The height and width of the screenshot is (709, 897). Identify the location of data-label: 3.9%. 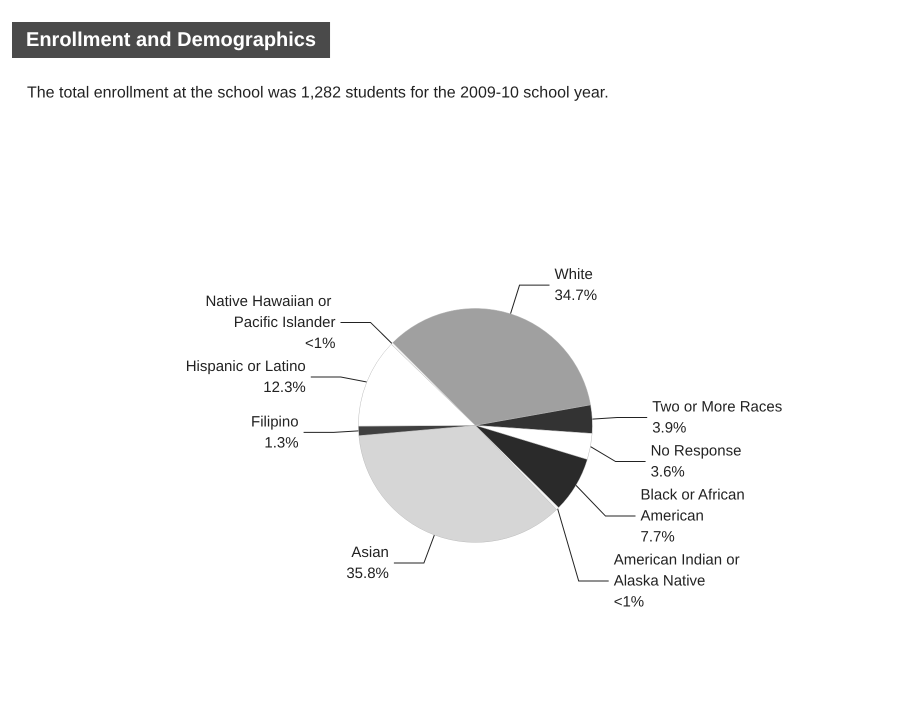
(669, 428).